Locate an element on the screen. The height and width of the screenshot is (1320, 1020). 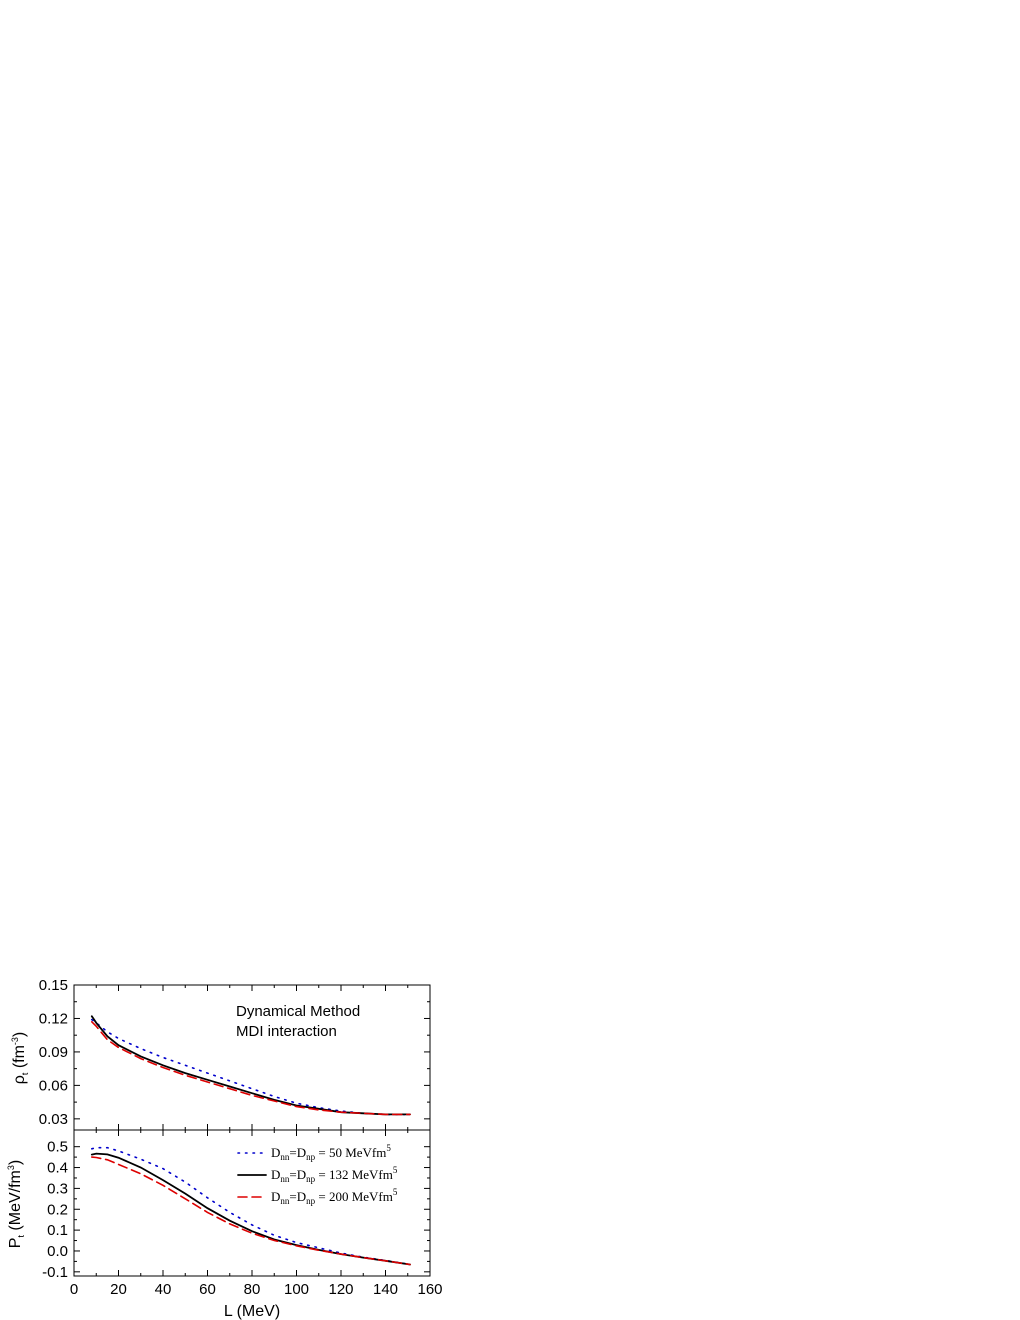
top-curves is located at coordinates (250, 1065).